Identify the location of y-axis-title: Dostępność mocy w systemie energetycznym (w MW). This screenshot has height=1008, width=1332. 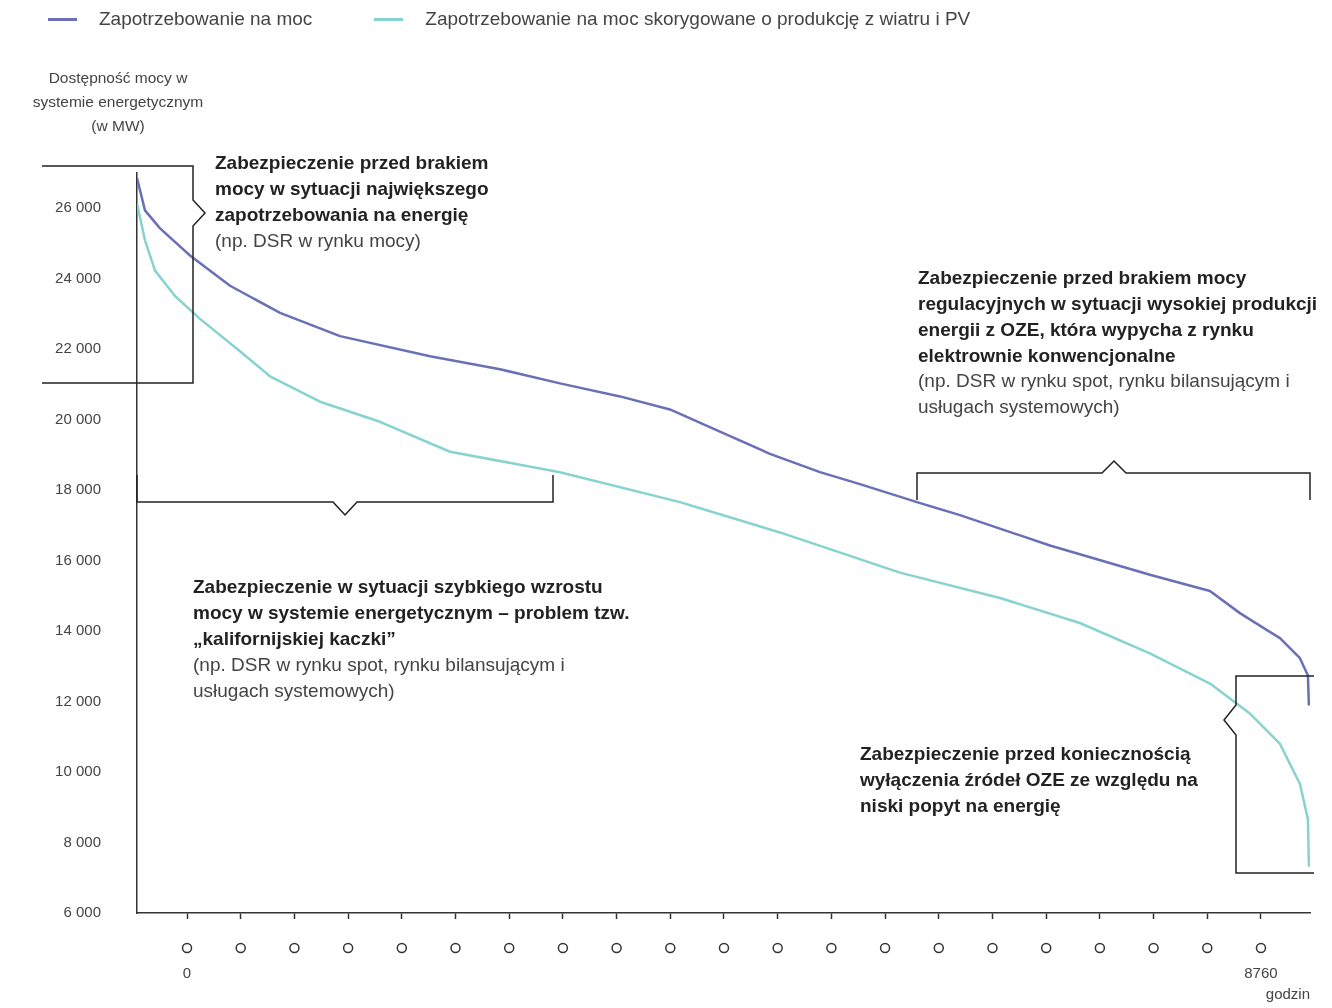
(118, 102).